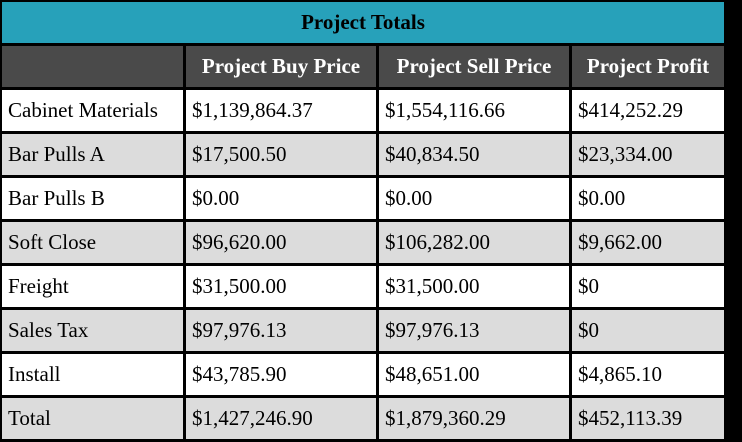 The image size is (742, 442). Describe the element at coordinates (92, 374) in the screenshot. I see `row-label-cell: Install` at that location.